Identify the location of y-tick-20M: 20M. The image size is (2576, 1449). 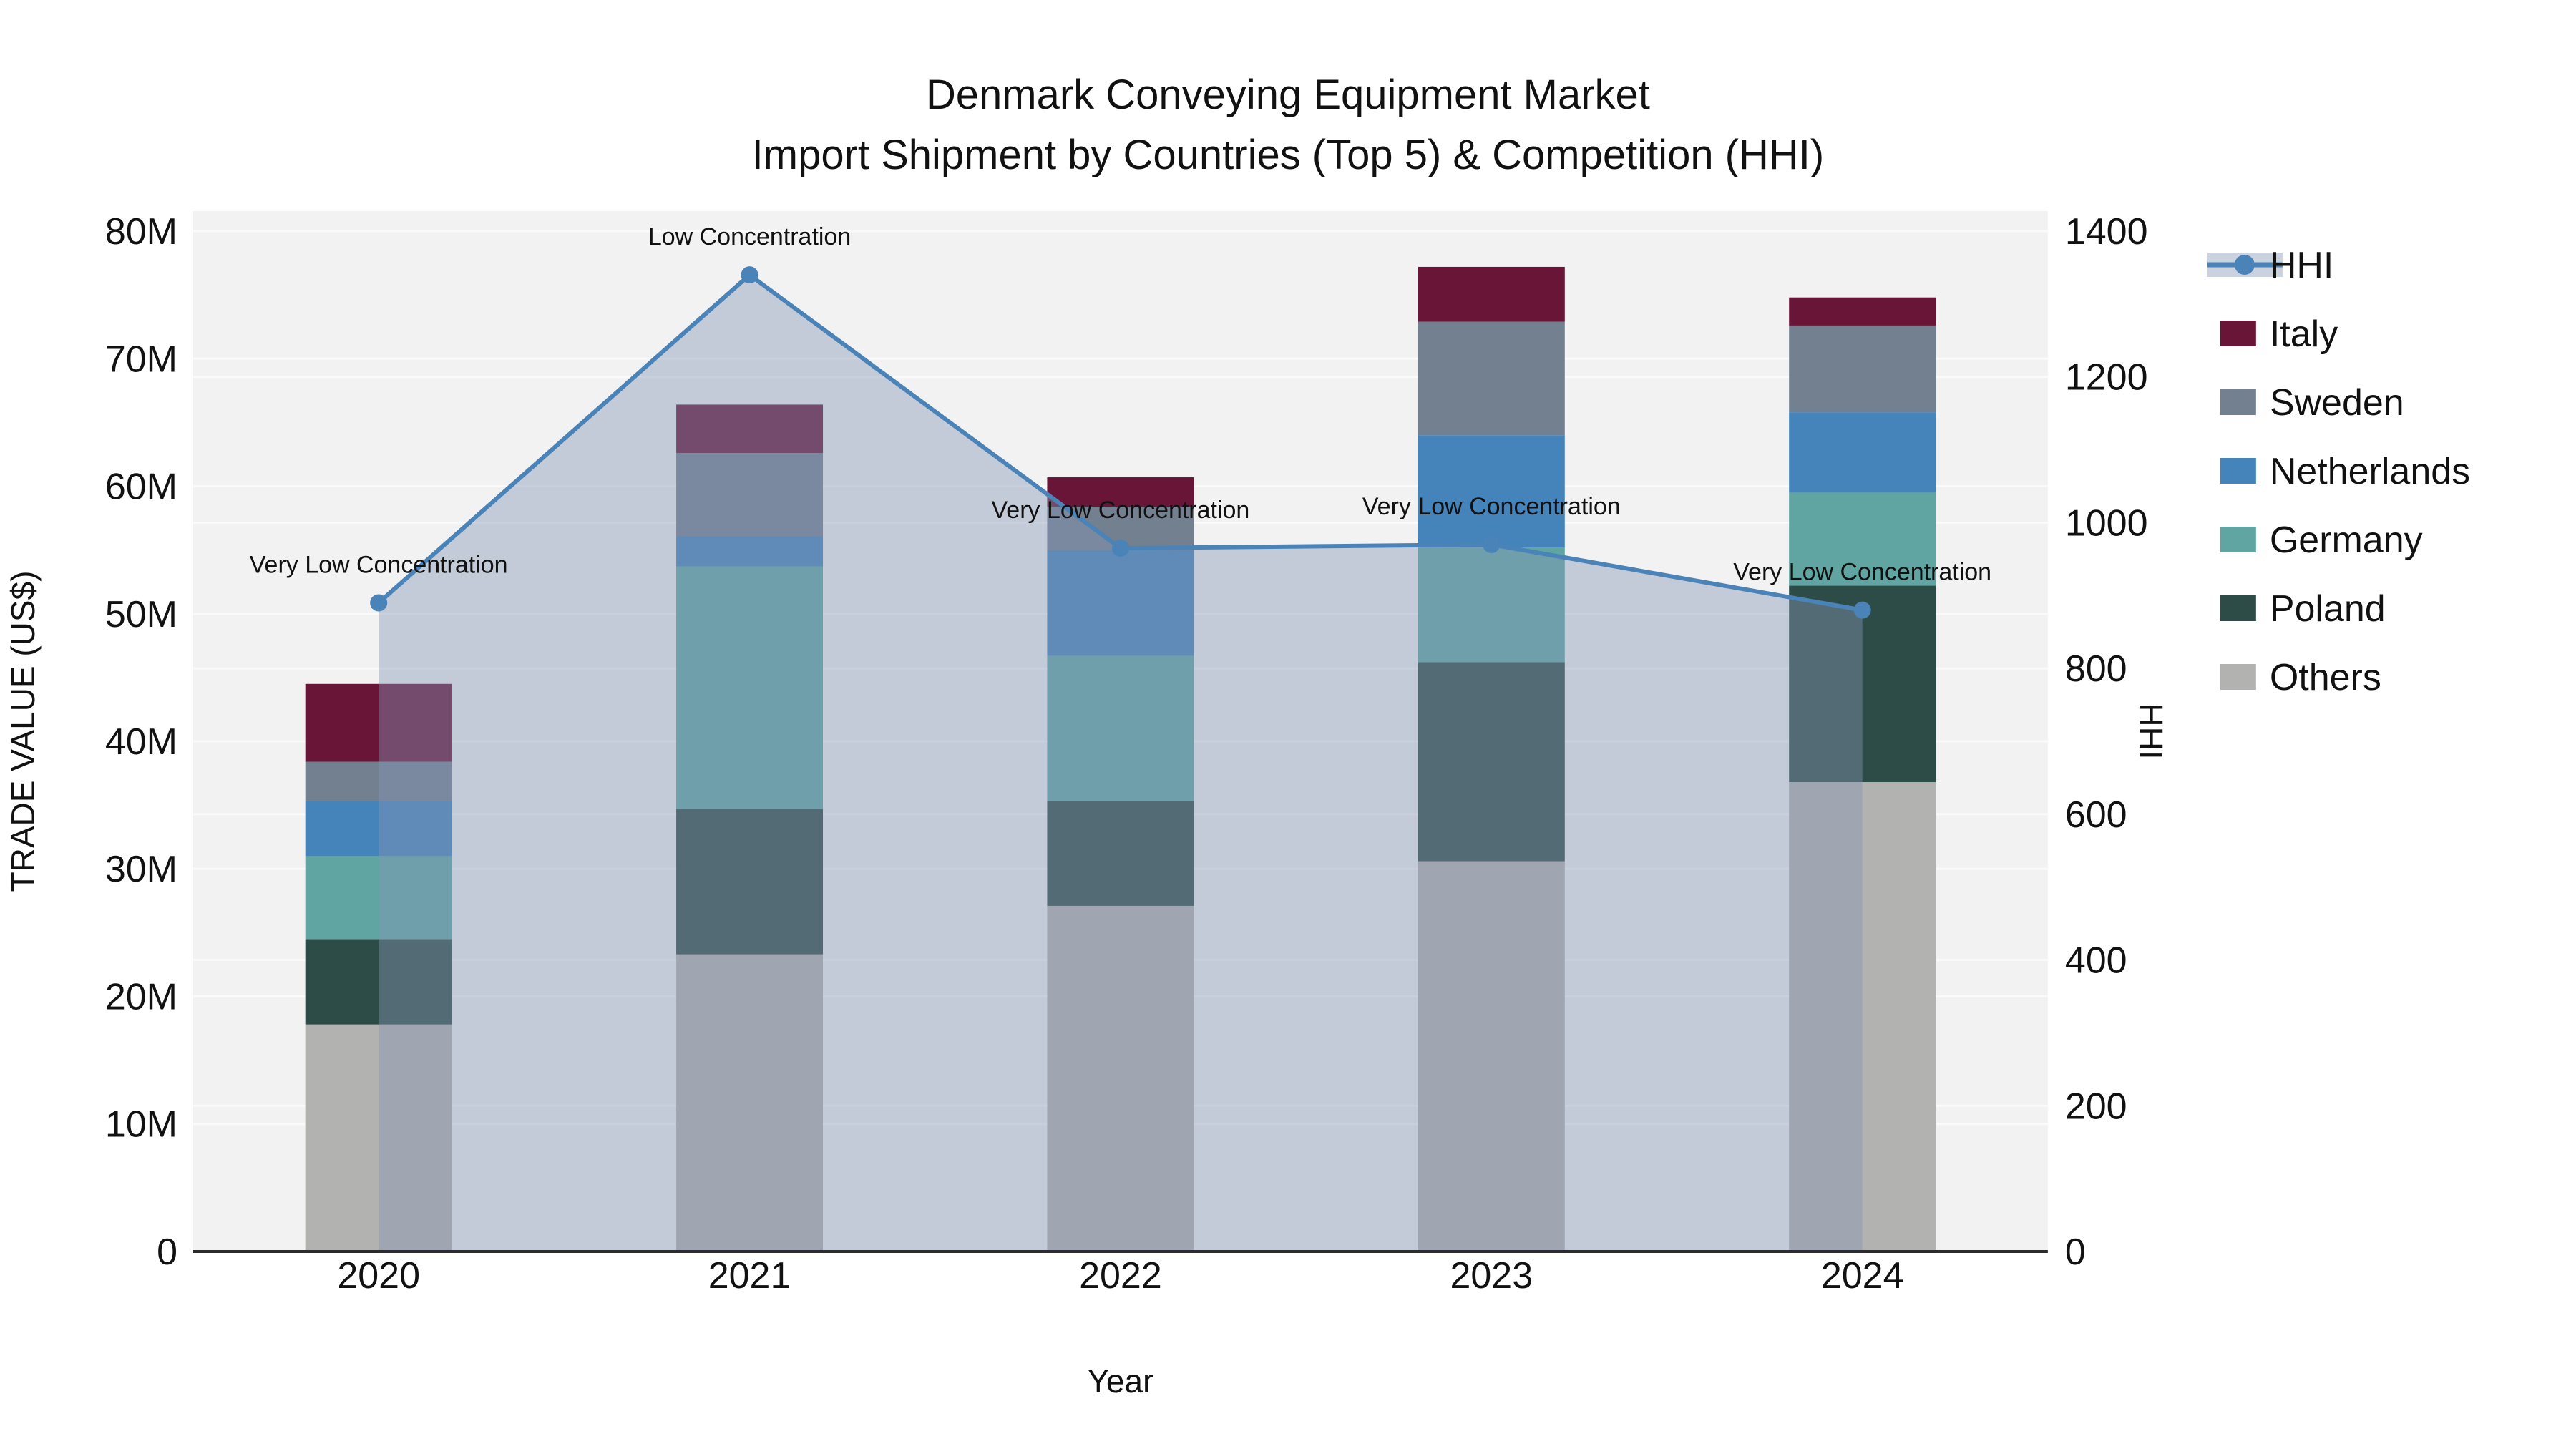
(141, 997).